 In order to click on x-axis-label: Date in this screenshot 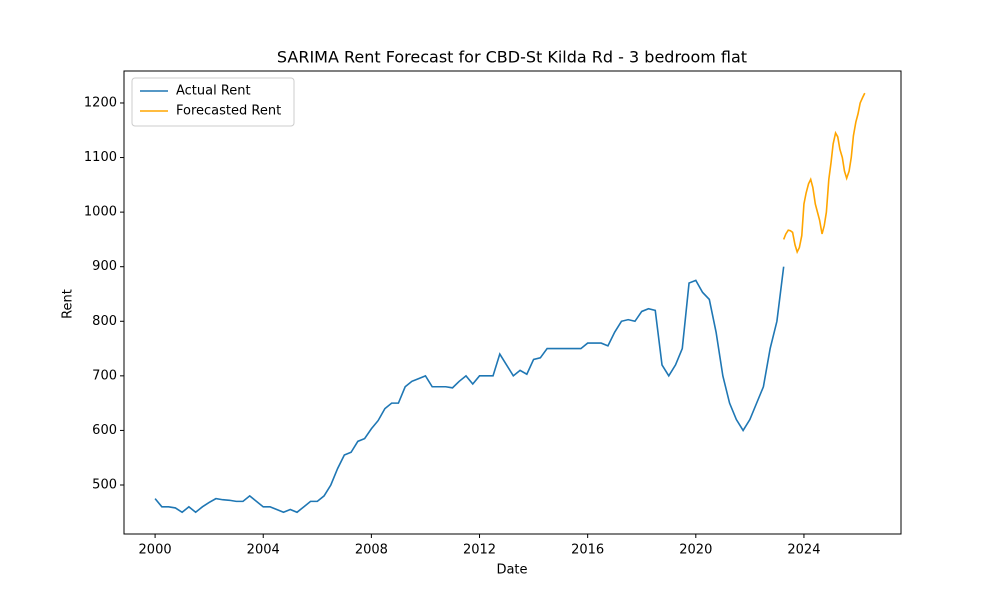, I will do `click(511, 570)`.